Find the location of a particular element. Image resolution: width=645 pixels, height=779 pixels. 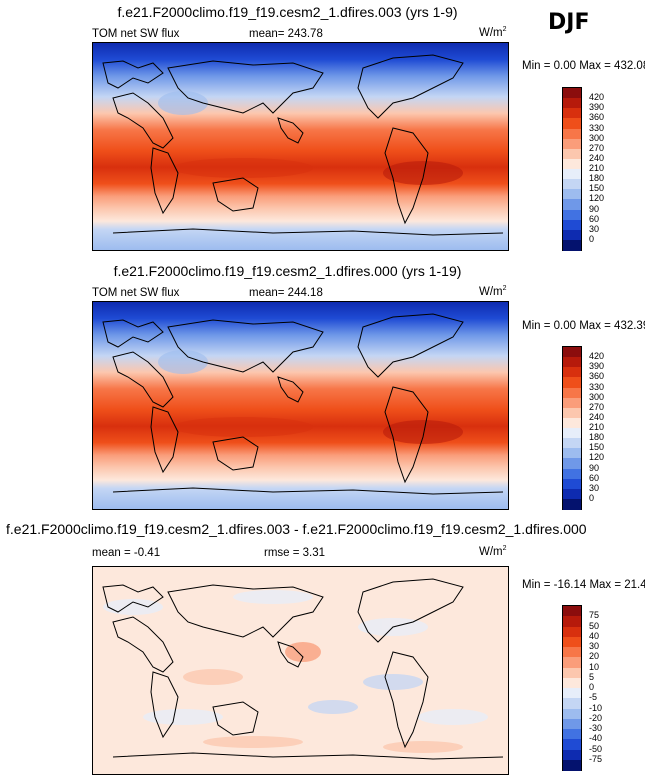

colorbar-label: -40 is located at coordinates (596, 738).